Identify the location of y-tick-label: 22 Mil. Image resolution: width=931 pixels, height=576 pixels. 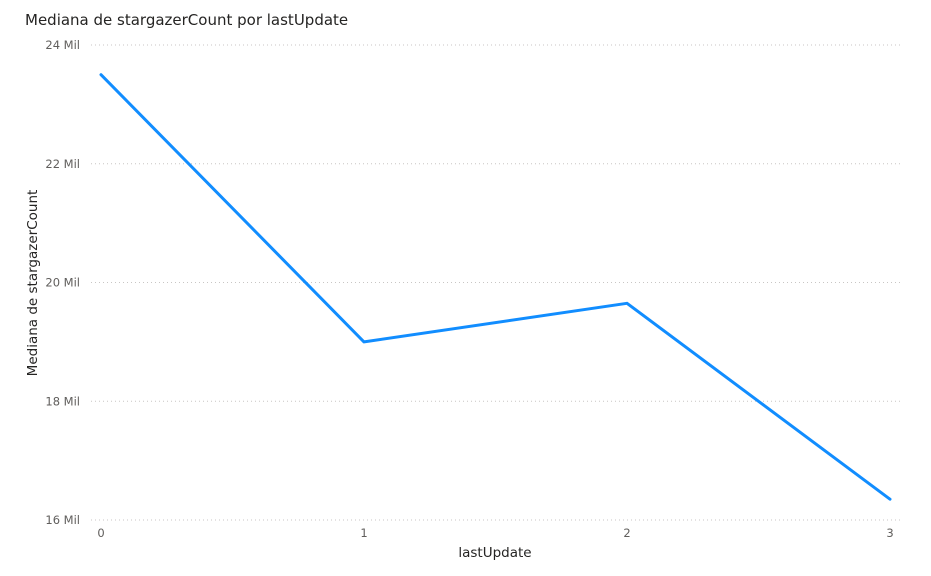
(62, 164).